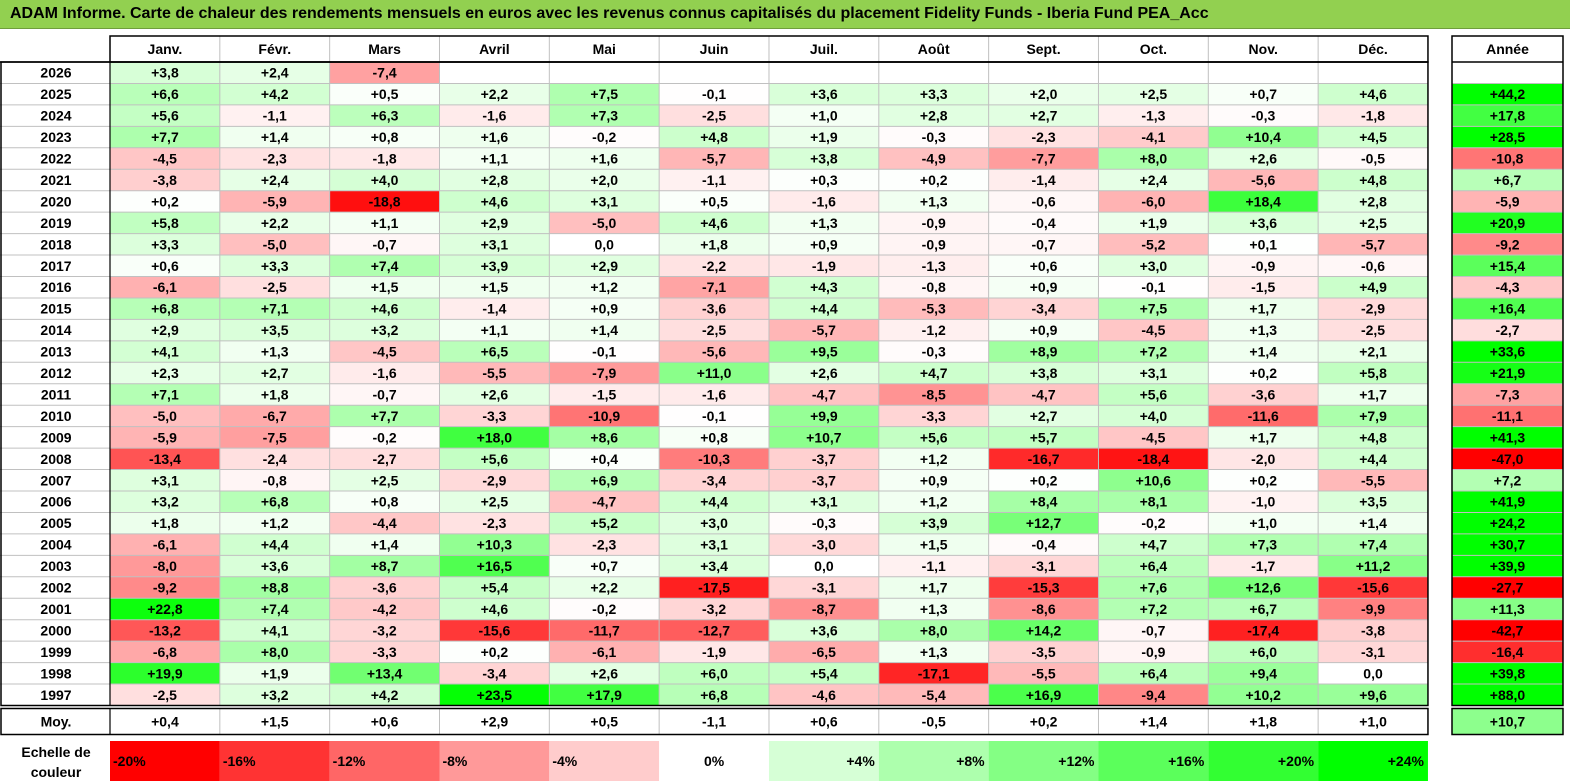 The image size is (1570, 783). Describe the element at coordinates (275, 180) in the screenshot. I see `cell-value: +2,4` at that location.